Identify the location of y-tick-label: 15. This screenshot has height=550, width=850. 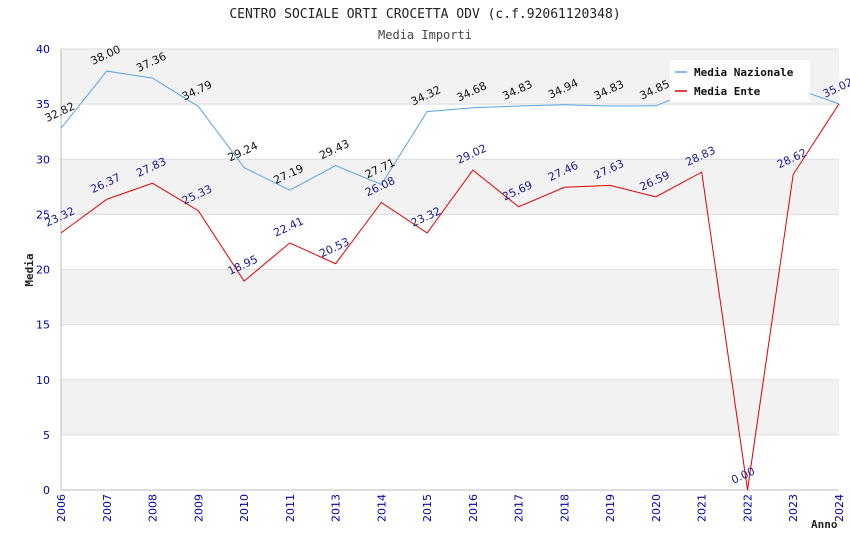
(43, 325).